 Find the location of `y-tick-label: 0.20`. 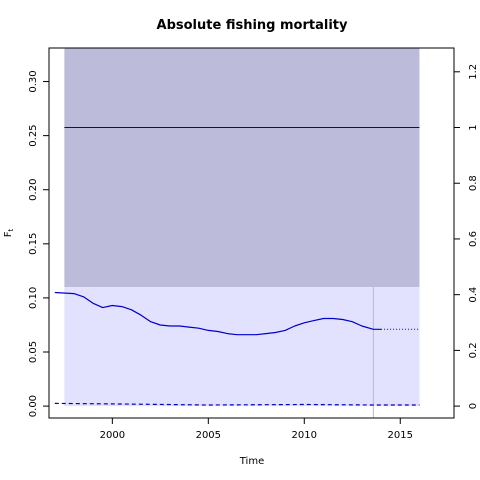

y-tick-label: 0.20 is located at coordinates (33, 190).